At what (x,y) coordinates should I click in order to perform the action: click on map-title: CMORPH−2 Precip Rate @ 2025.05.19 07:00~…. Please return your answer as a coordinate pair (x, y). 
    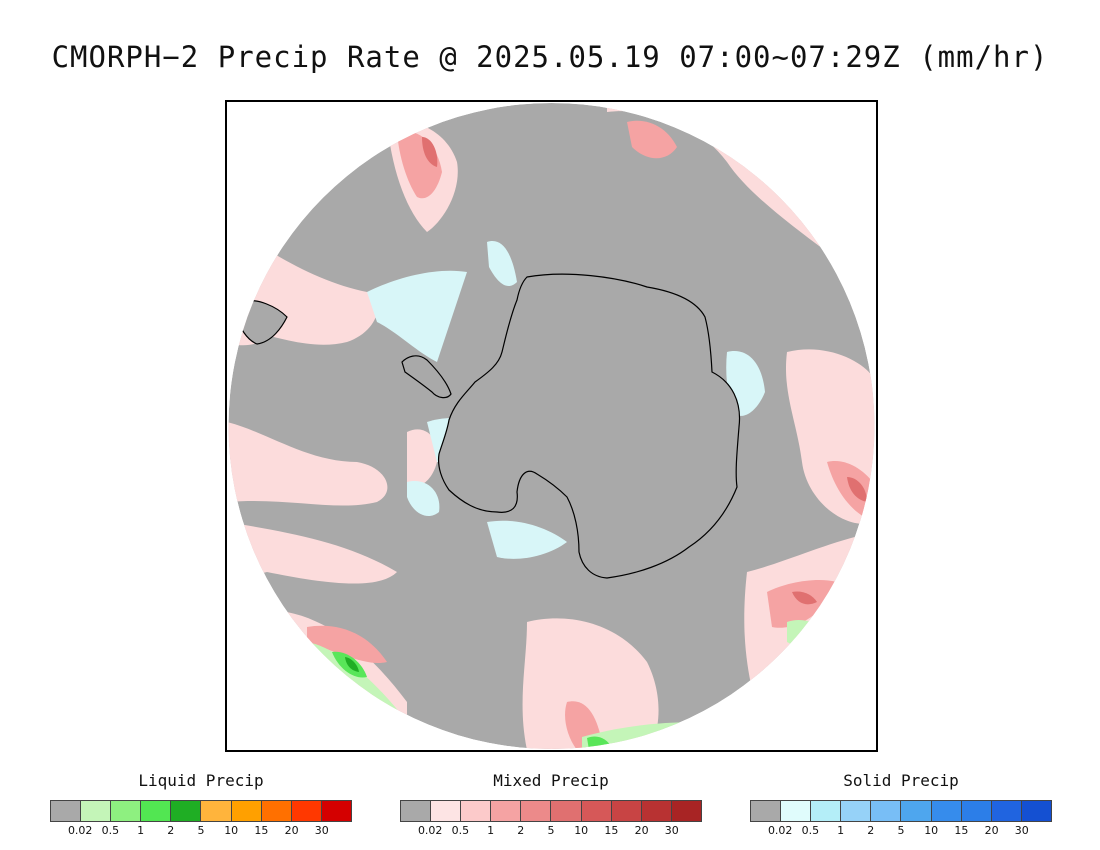
    Looking at the image, I should click on (550, 57).